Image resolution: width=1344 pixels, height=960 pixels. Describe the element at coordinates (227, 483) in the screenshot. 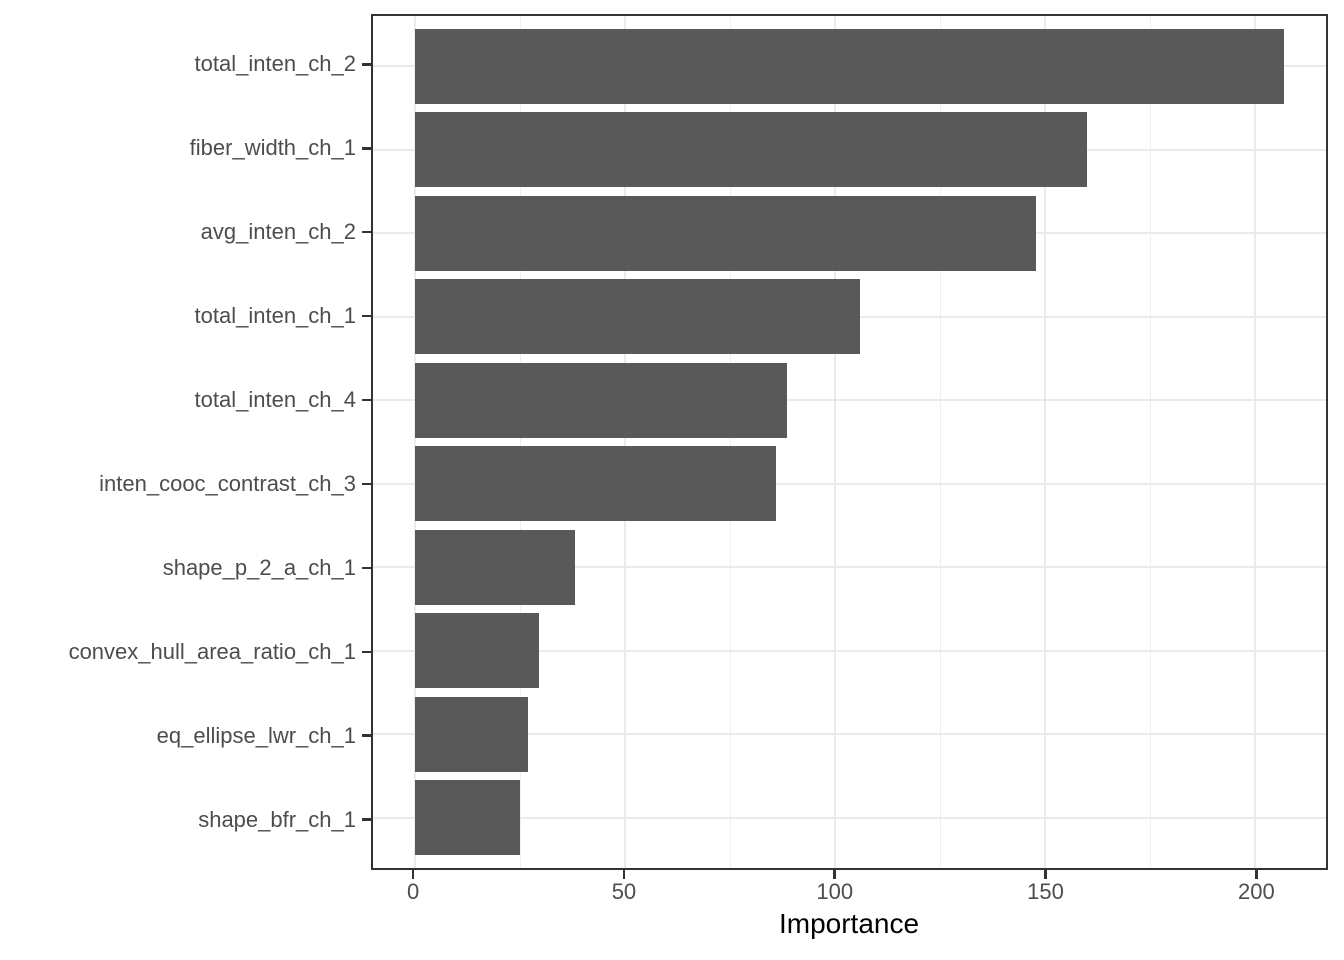

I see `y-tick-label-inten_cooc_contrast_ch_3: inten_cooc_contrast_ch_3` at that location.